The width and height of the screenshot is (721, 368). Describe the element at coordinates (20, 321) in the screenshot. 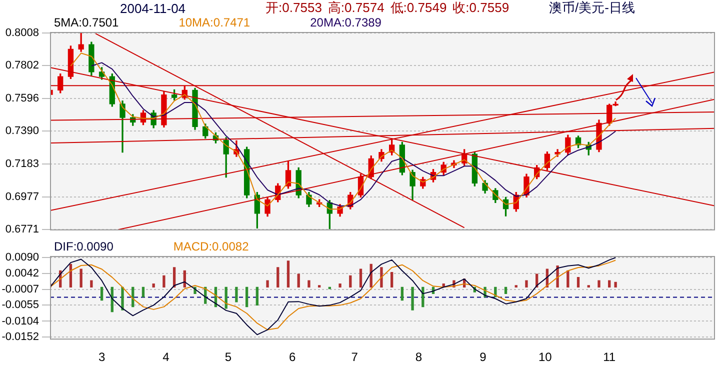

I see `y-tick-label: -0.0104` at that location.